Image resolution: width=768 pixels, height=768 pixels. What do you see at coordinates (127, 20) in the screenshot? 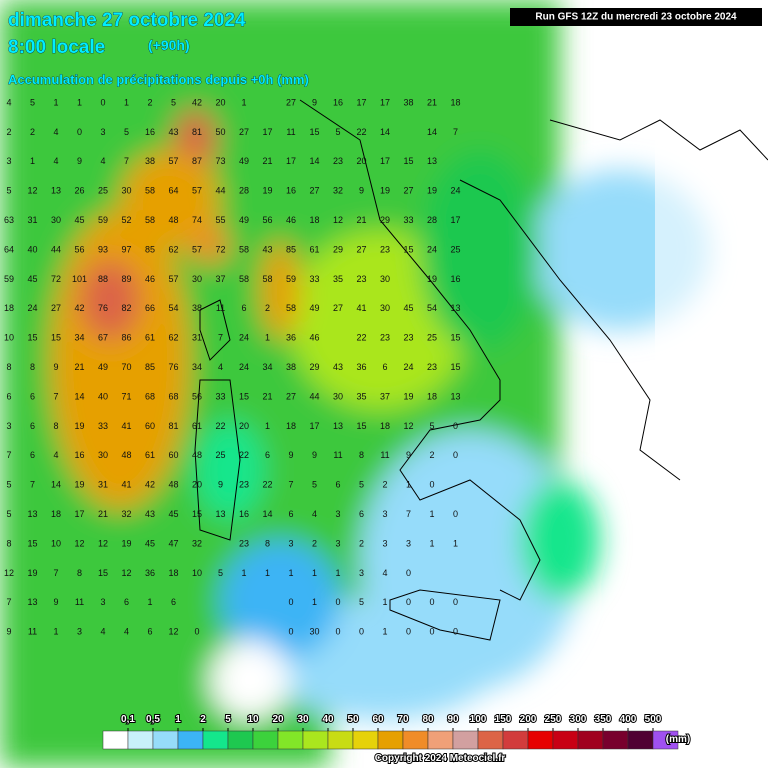
I see `date: dimanche 27 octobre 2024` at bounding box center [127, 20].